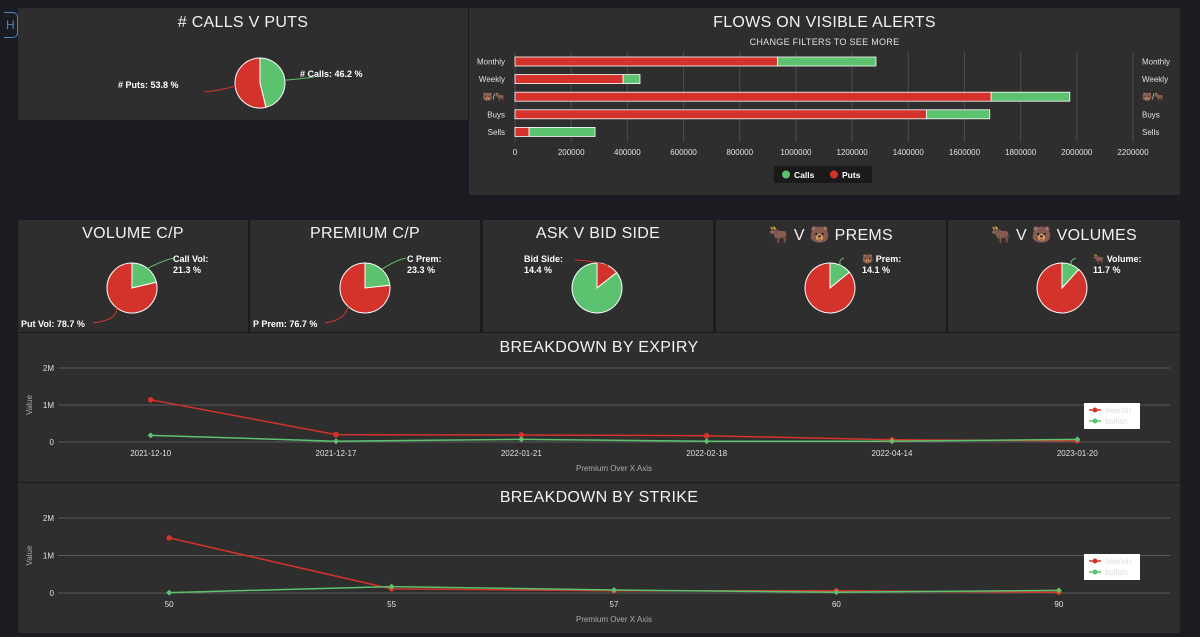  What do you see at coordinates (492, 79) in the screenshot?
I see `y-category-label: Weekly` at bounding box center [492, 79].